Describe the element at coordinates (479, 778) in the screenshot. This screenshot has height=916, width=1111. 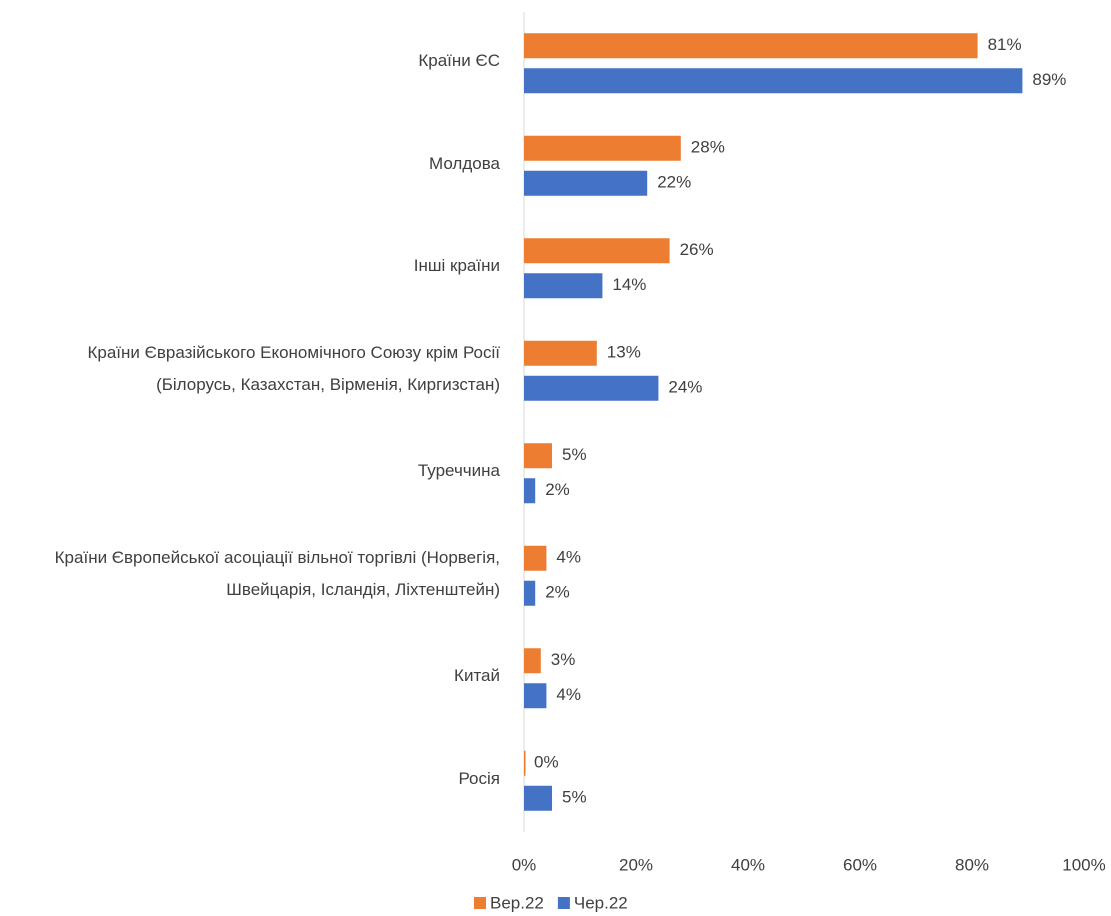
I see `y-tick-label: Росія` at that location.